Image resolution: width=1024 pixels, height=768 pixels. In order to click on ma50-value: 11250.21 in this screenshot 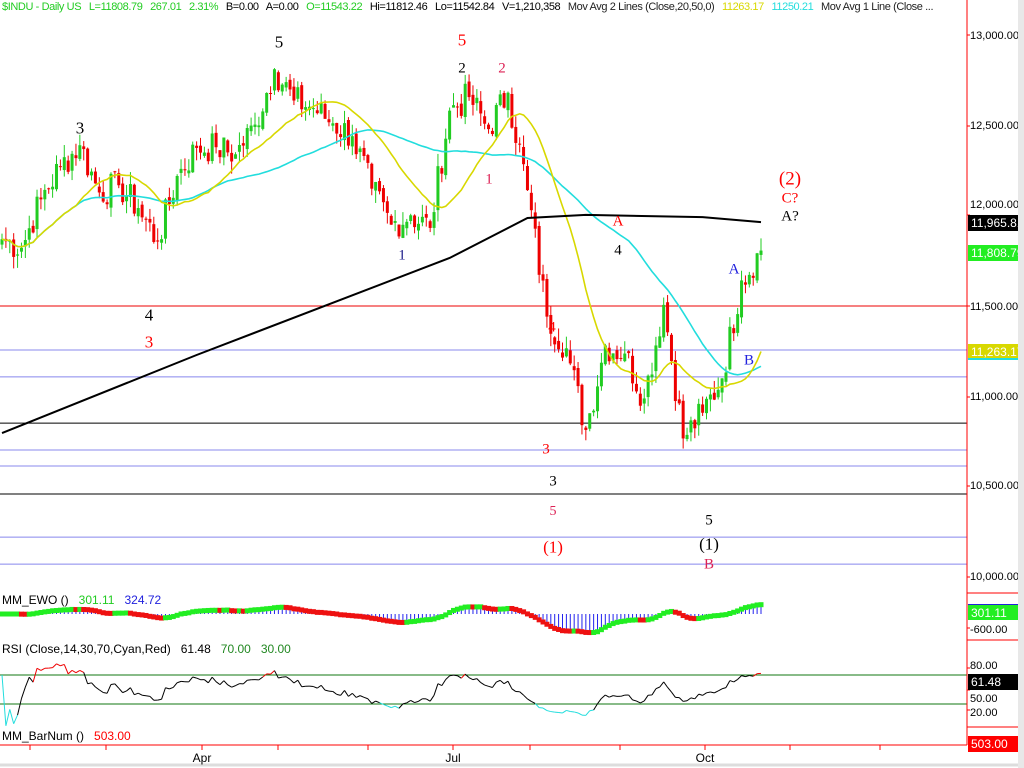, I will do `click(792, 7)`.